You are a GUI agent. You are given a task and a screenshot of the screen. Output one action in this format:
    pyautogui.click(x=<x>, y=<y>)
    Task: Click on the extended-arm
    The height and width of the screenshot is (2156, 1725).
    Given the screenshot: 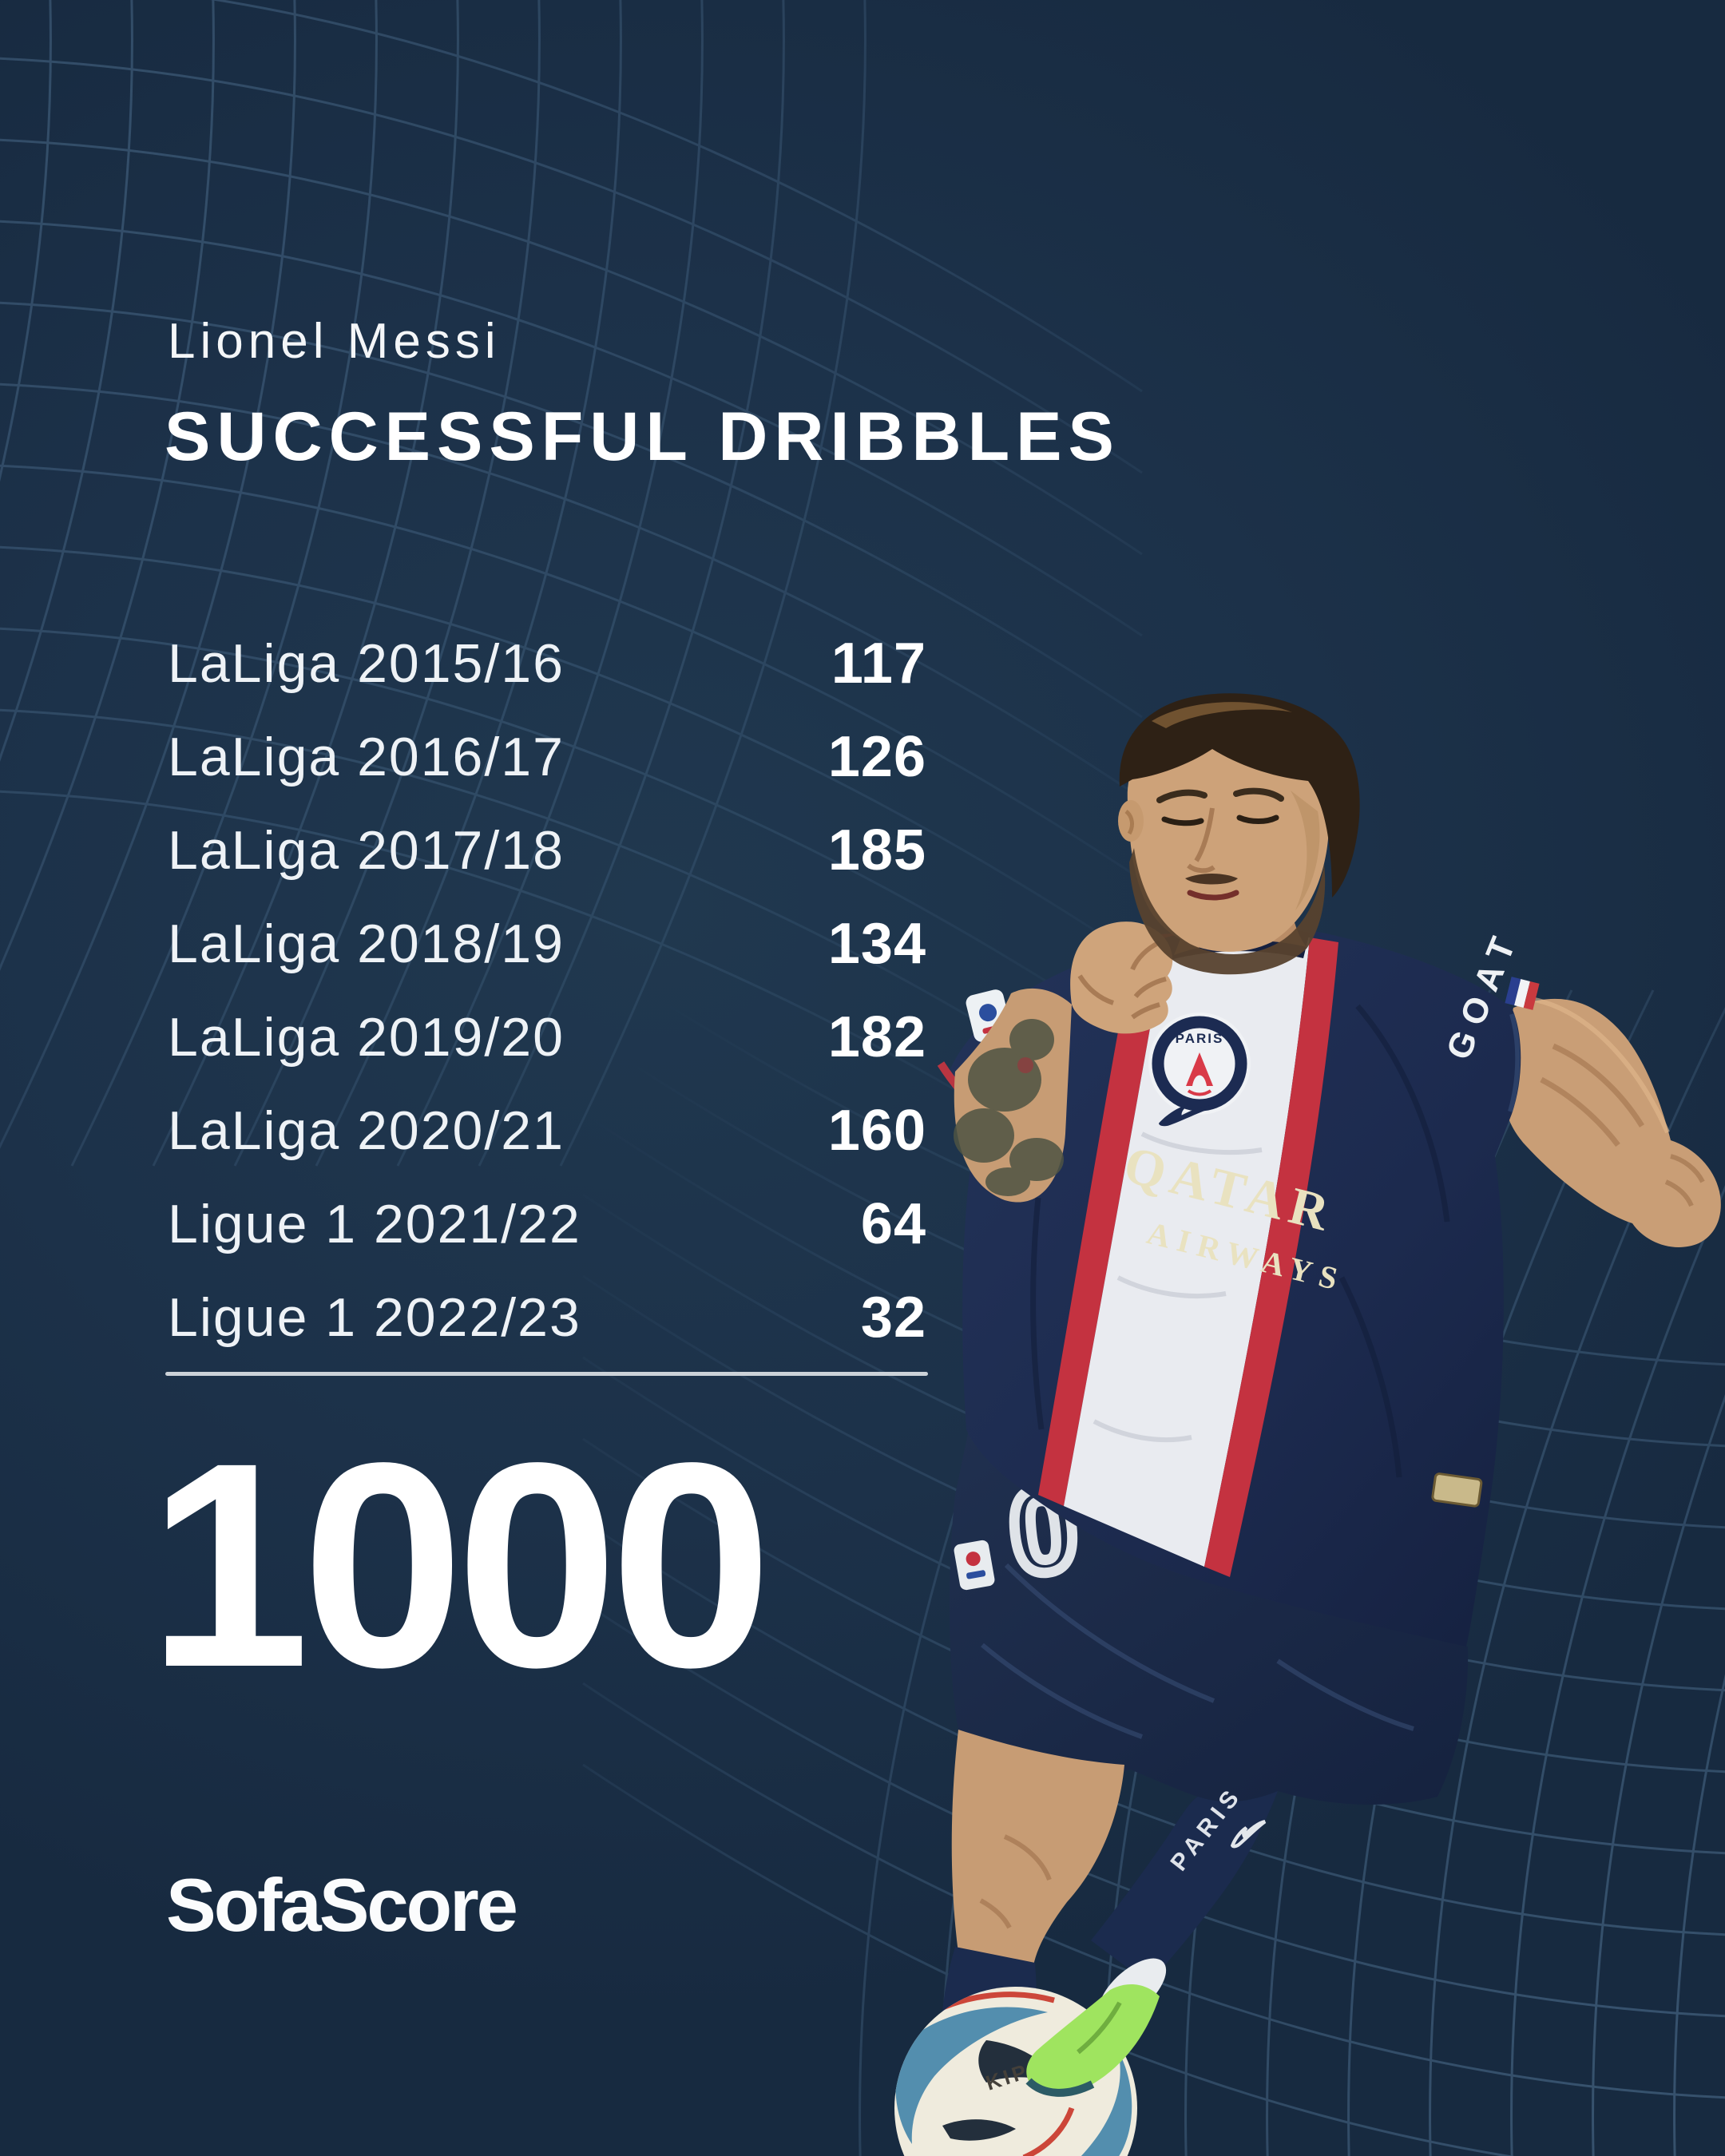 What is the action you would take?
    pyautogui.click(x=1611, y=1122)
    